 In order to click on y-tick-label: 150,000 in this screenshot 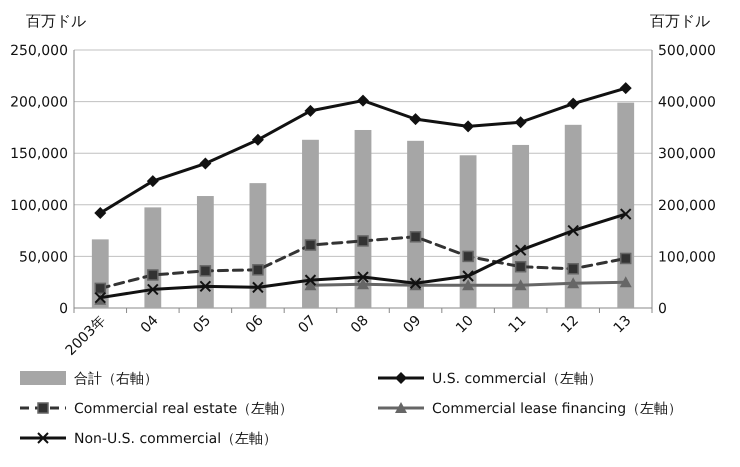, I will do `click(39, 154)`.